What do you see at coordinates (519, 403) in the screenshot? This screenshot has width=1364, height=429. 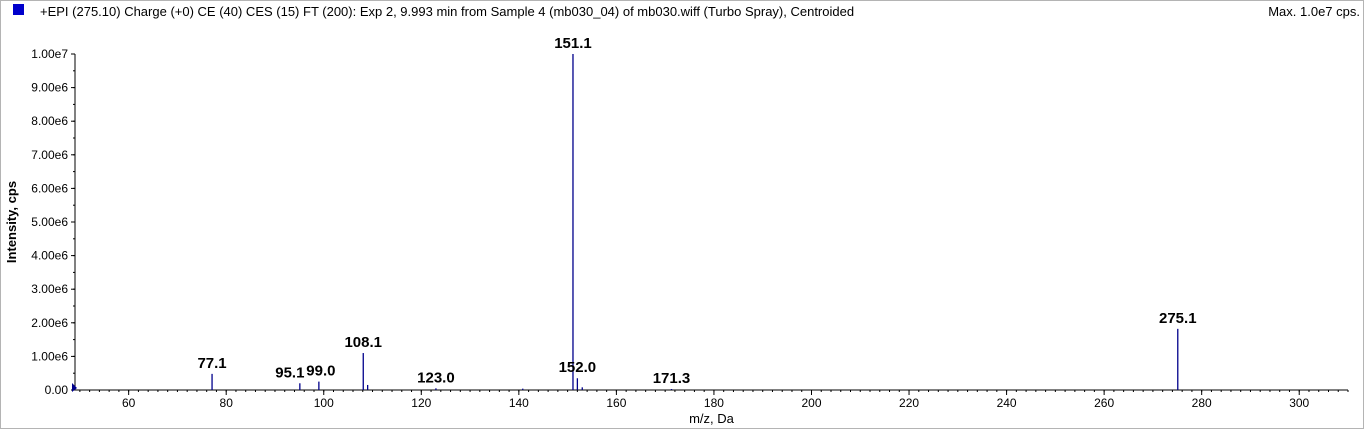 I see `x-tick-label: 140` at bounding box center [519, 403].